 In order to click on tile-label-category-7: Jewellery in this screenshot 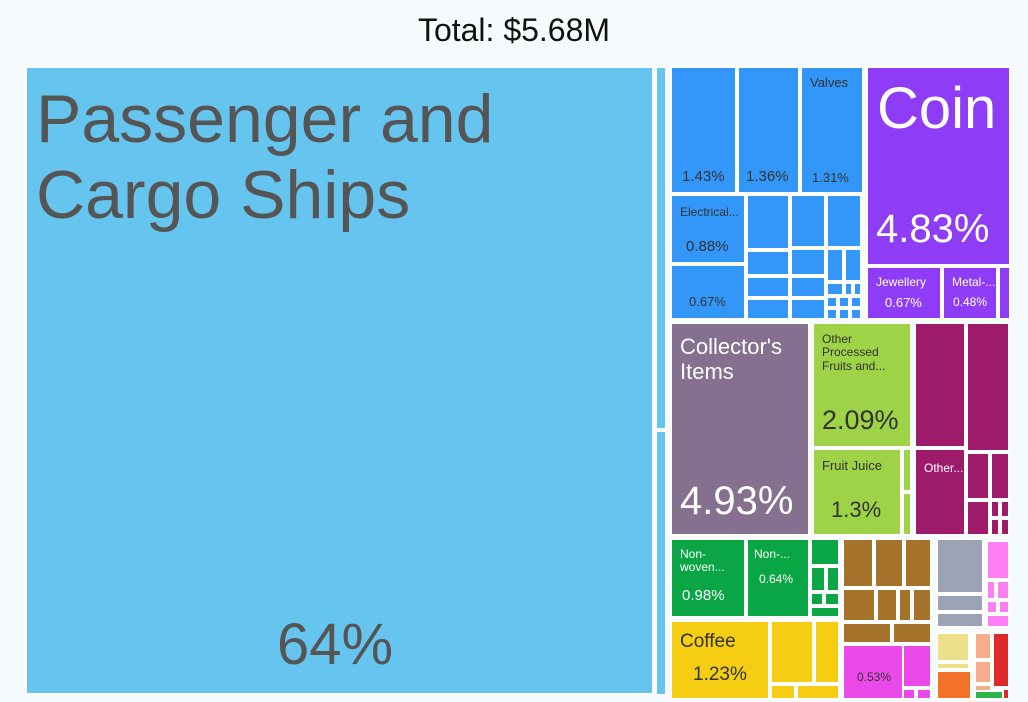, I will do `click(901, 282)`.